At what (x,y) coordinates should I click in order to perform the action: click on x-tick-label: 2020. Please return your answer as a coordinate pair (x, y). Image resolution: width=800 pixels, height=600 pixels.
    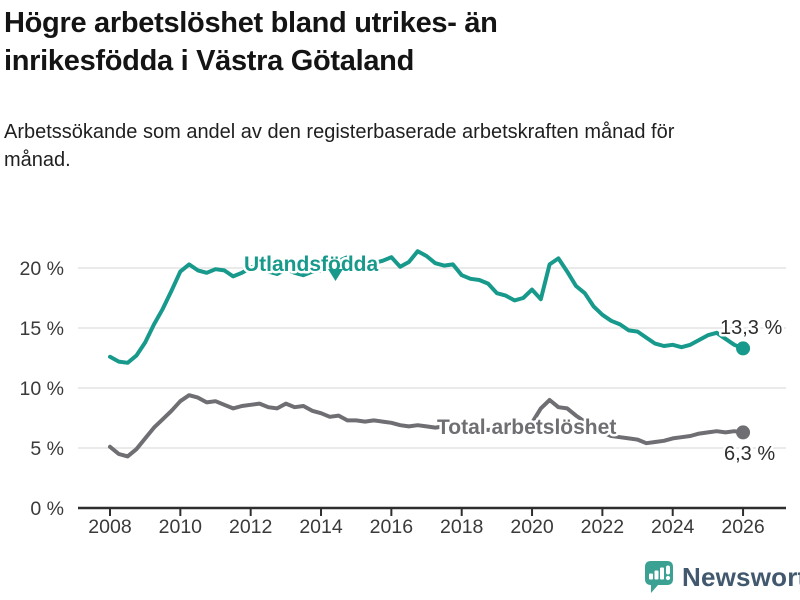
    Looking at the image, I should click on (532, 527).